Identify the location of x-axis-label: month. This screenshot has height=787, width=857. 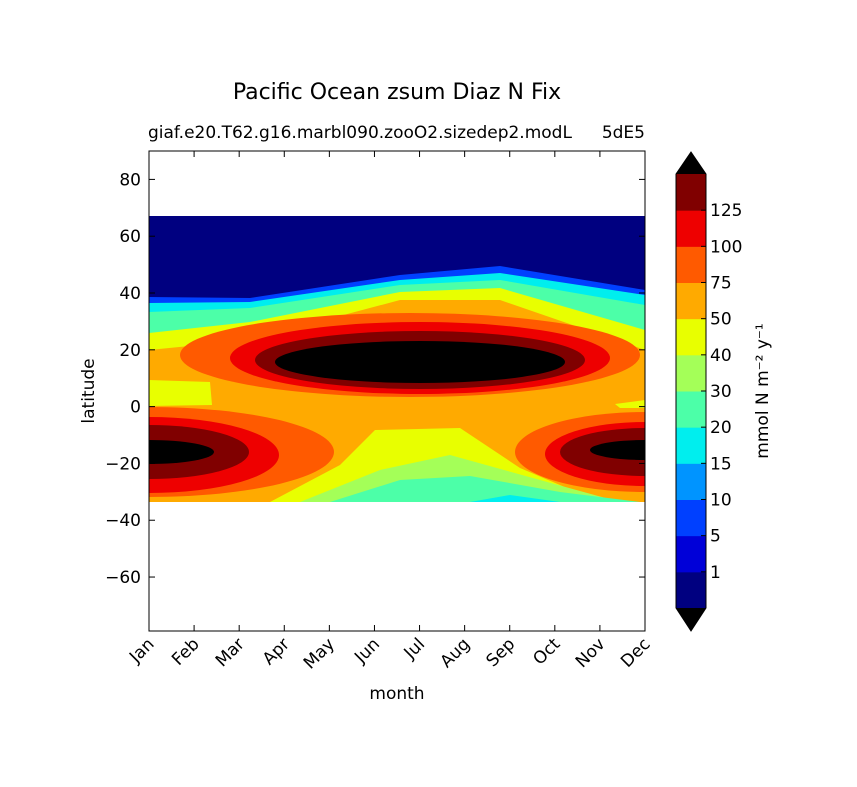
(396, 694).